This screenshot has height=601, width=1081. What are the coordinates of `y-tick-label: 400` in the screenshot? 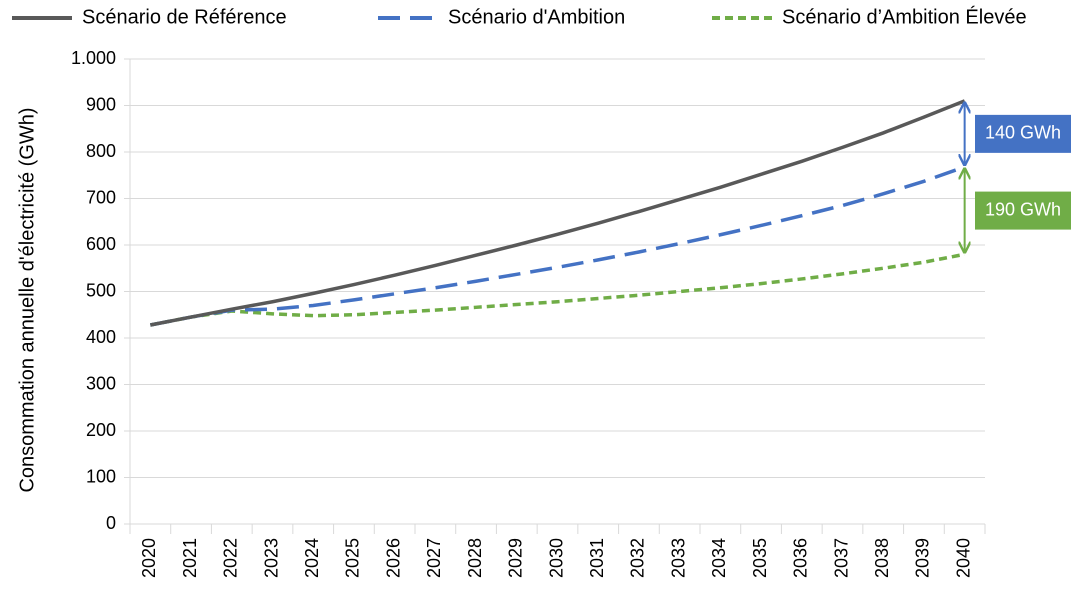 It's located at (101, 337).